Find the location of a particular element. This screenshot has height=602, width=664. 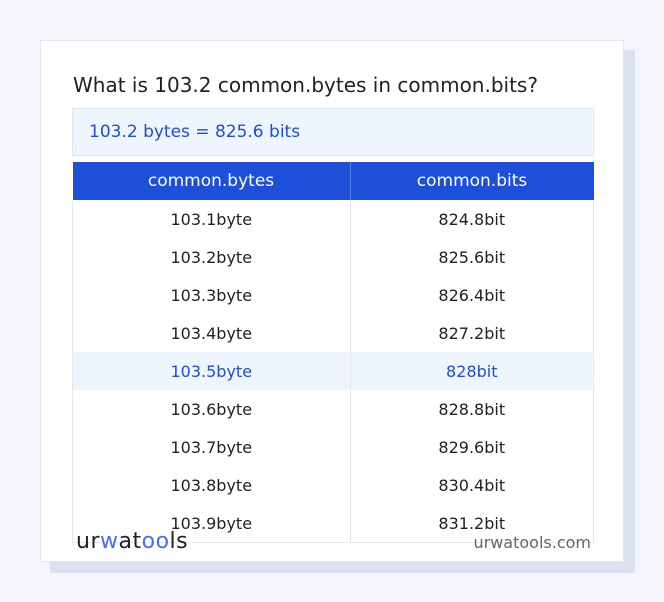

table-row: 103.4byte 827.2bit is located at coordinates (333, 333).